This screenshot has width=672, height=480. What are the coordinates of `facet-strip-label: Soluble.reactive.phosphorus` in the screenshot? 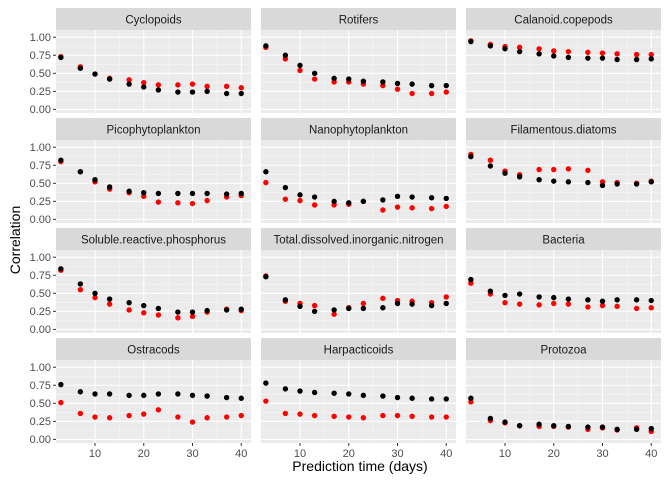 It's located at (153, 241).